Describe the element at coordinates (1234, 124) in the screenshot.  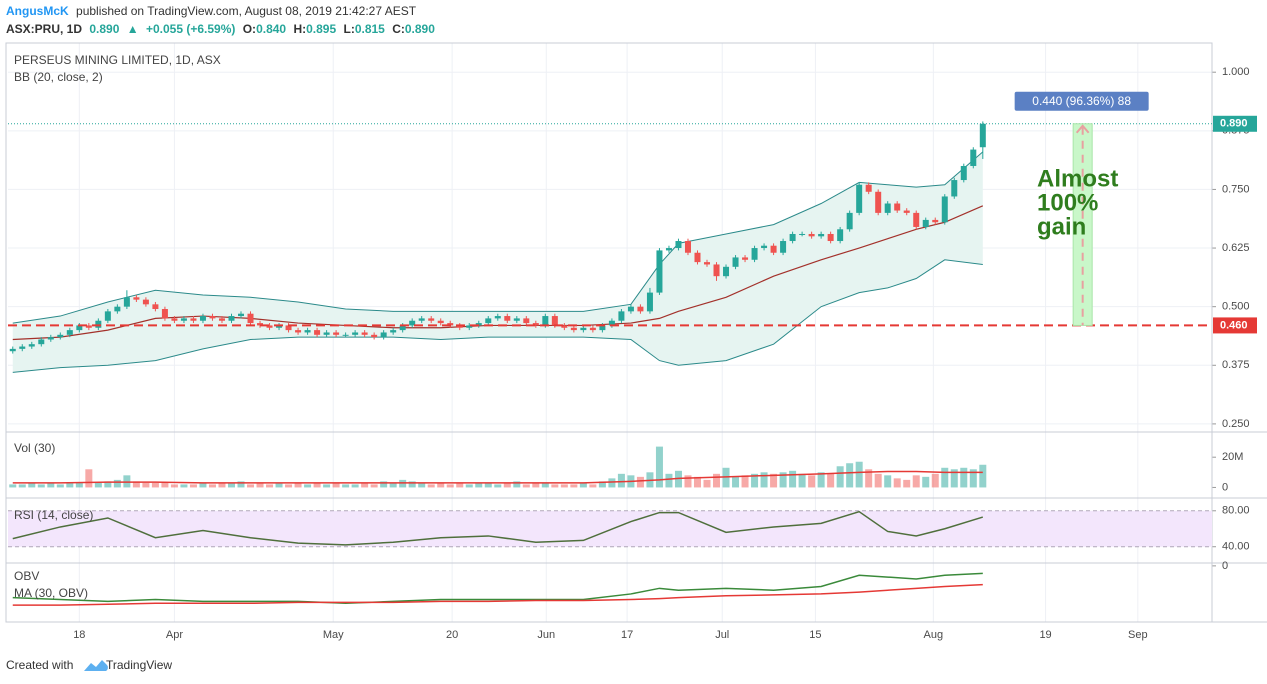
I see `last-price-label: 0.890` at that location.